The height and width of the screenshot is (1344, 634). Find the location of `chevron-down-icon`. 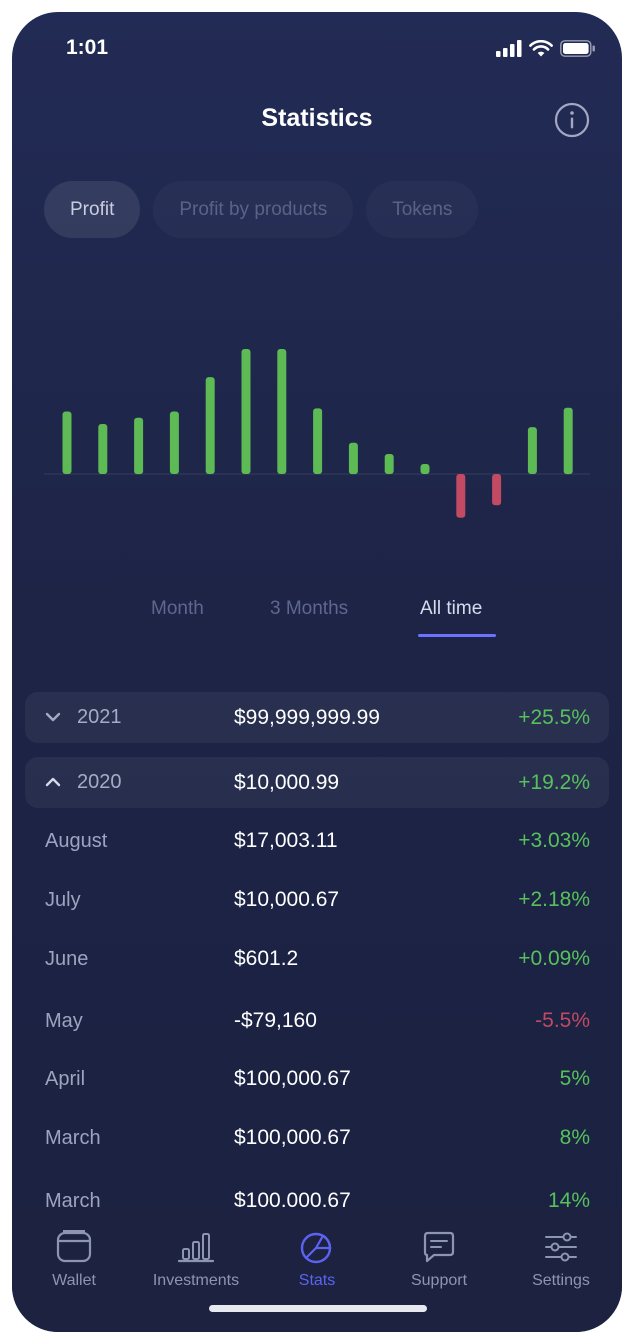

chevron-down-icon is located at coordinates (53, 717).